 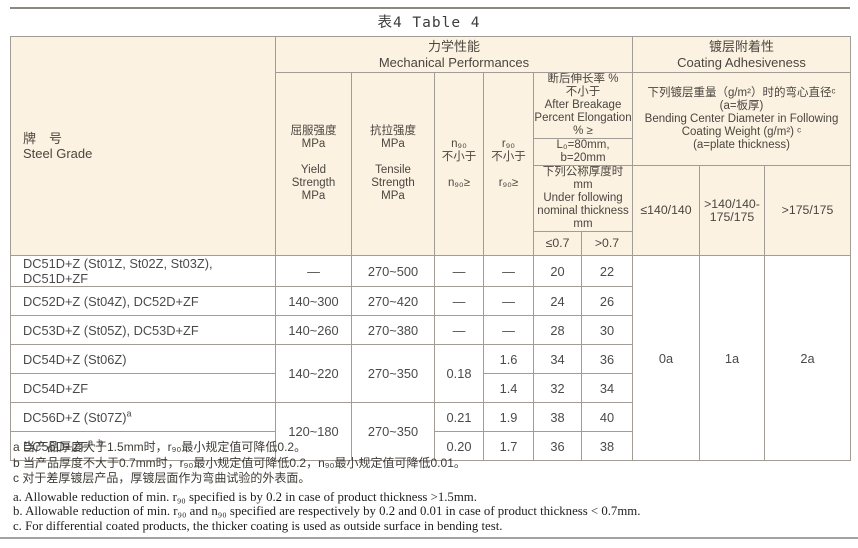 What do you see at coordinates (607, 417) in the screenshot?
I see `cell-elong-gt07: 40` at bounding box center [607, 417].